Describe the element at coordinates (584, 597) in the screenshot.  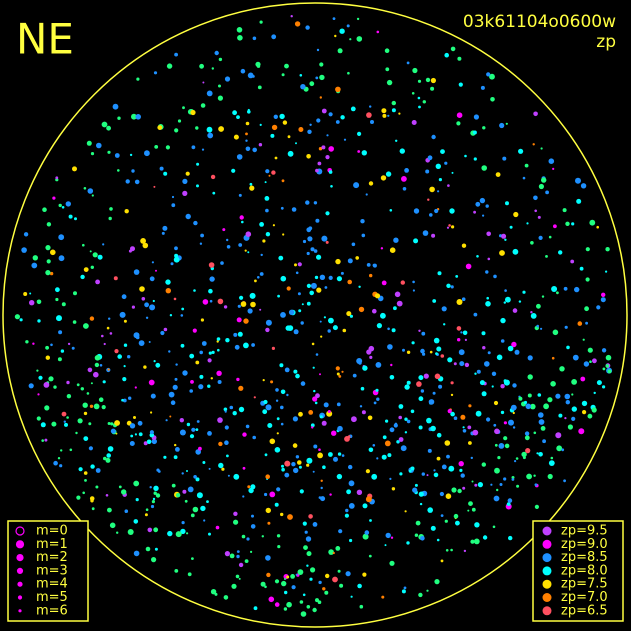
I see `zp-label: zp=7.0` at that location.